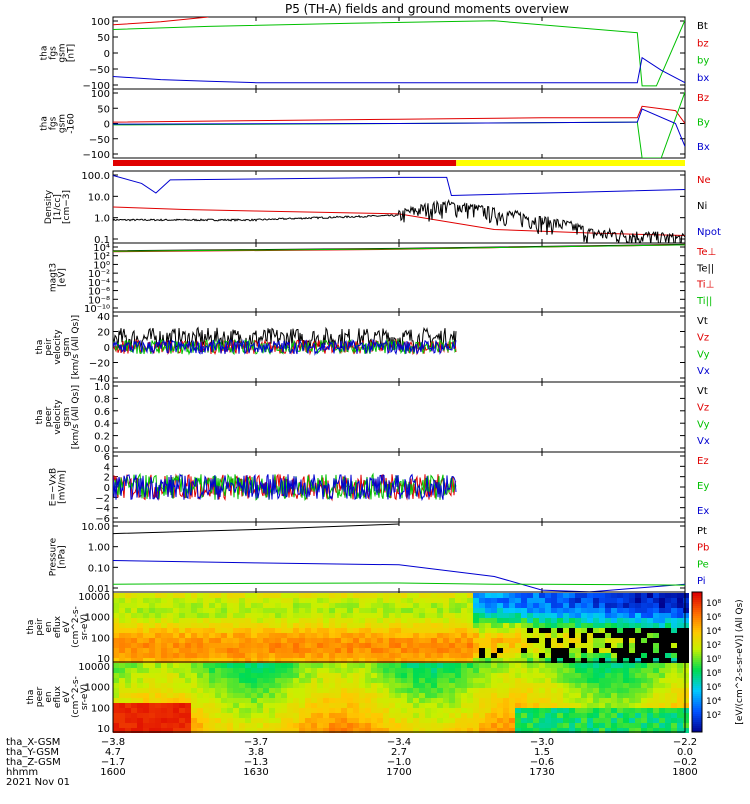 Image resolution: width=750 pixels, height=804 pixels. Describe the element at coordinates (713, 646) in the screenshot. I see `colorbar-tick-label: 10²` at that location.